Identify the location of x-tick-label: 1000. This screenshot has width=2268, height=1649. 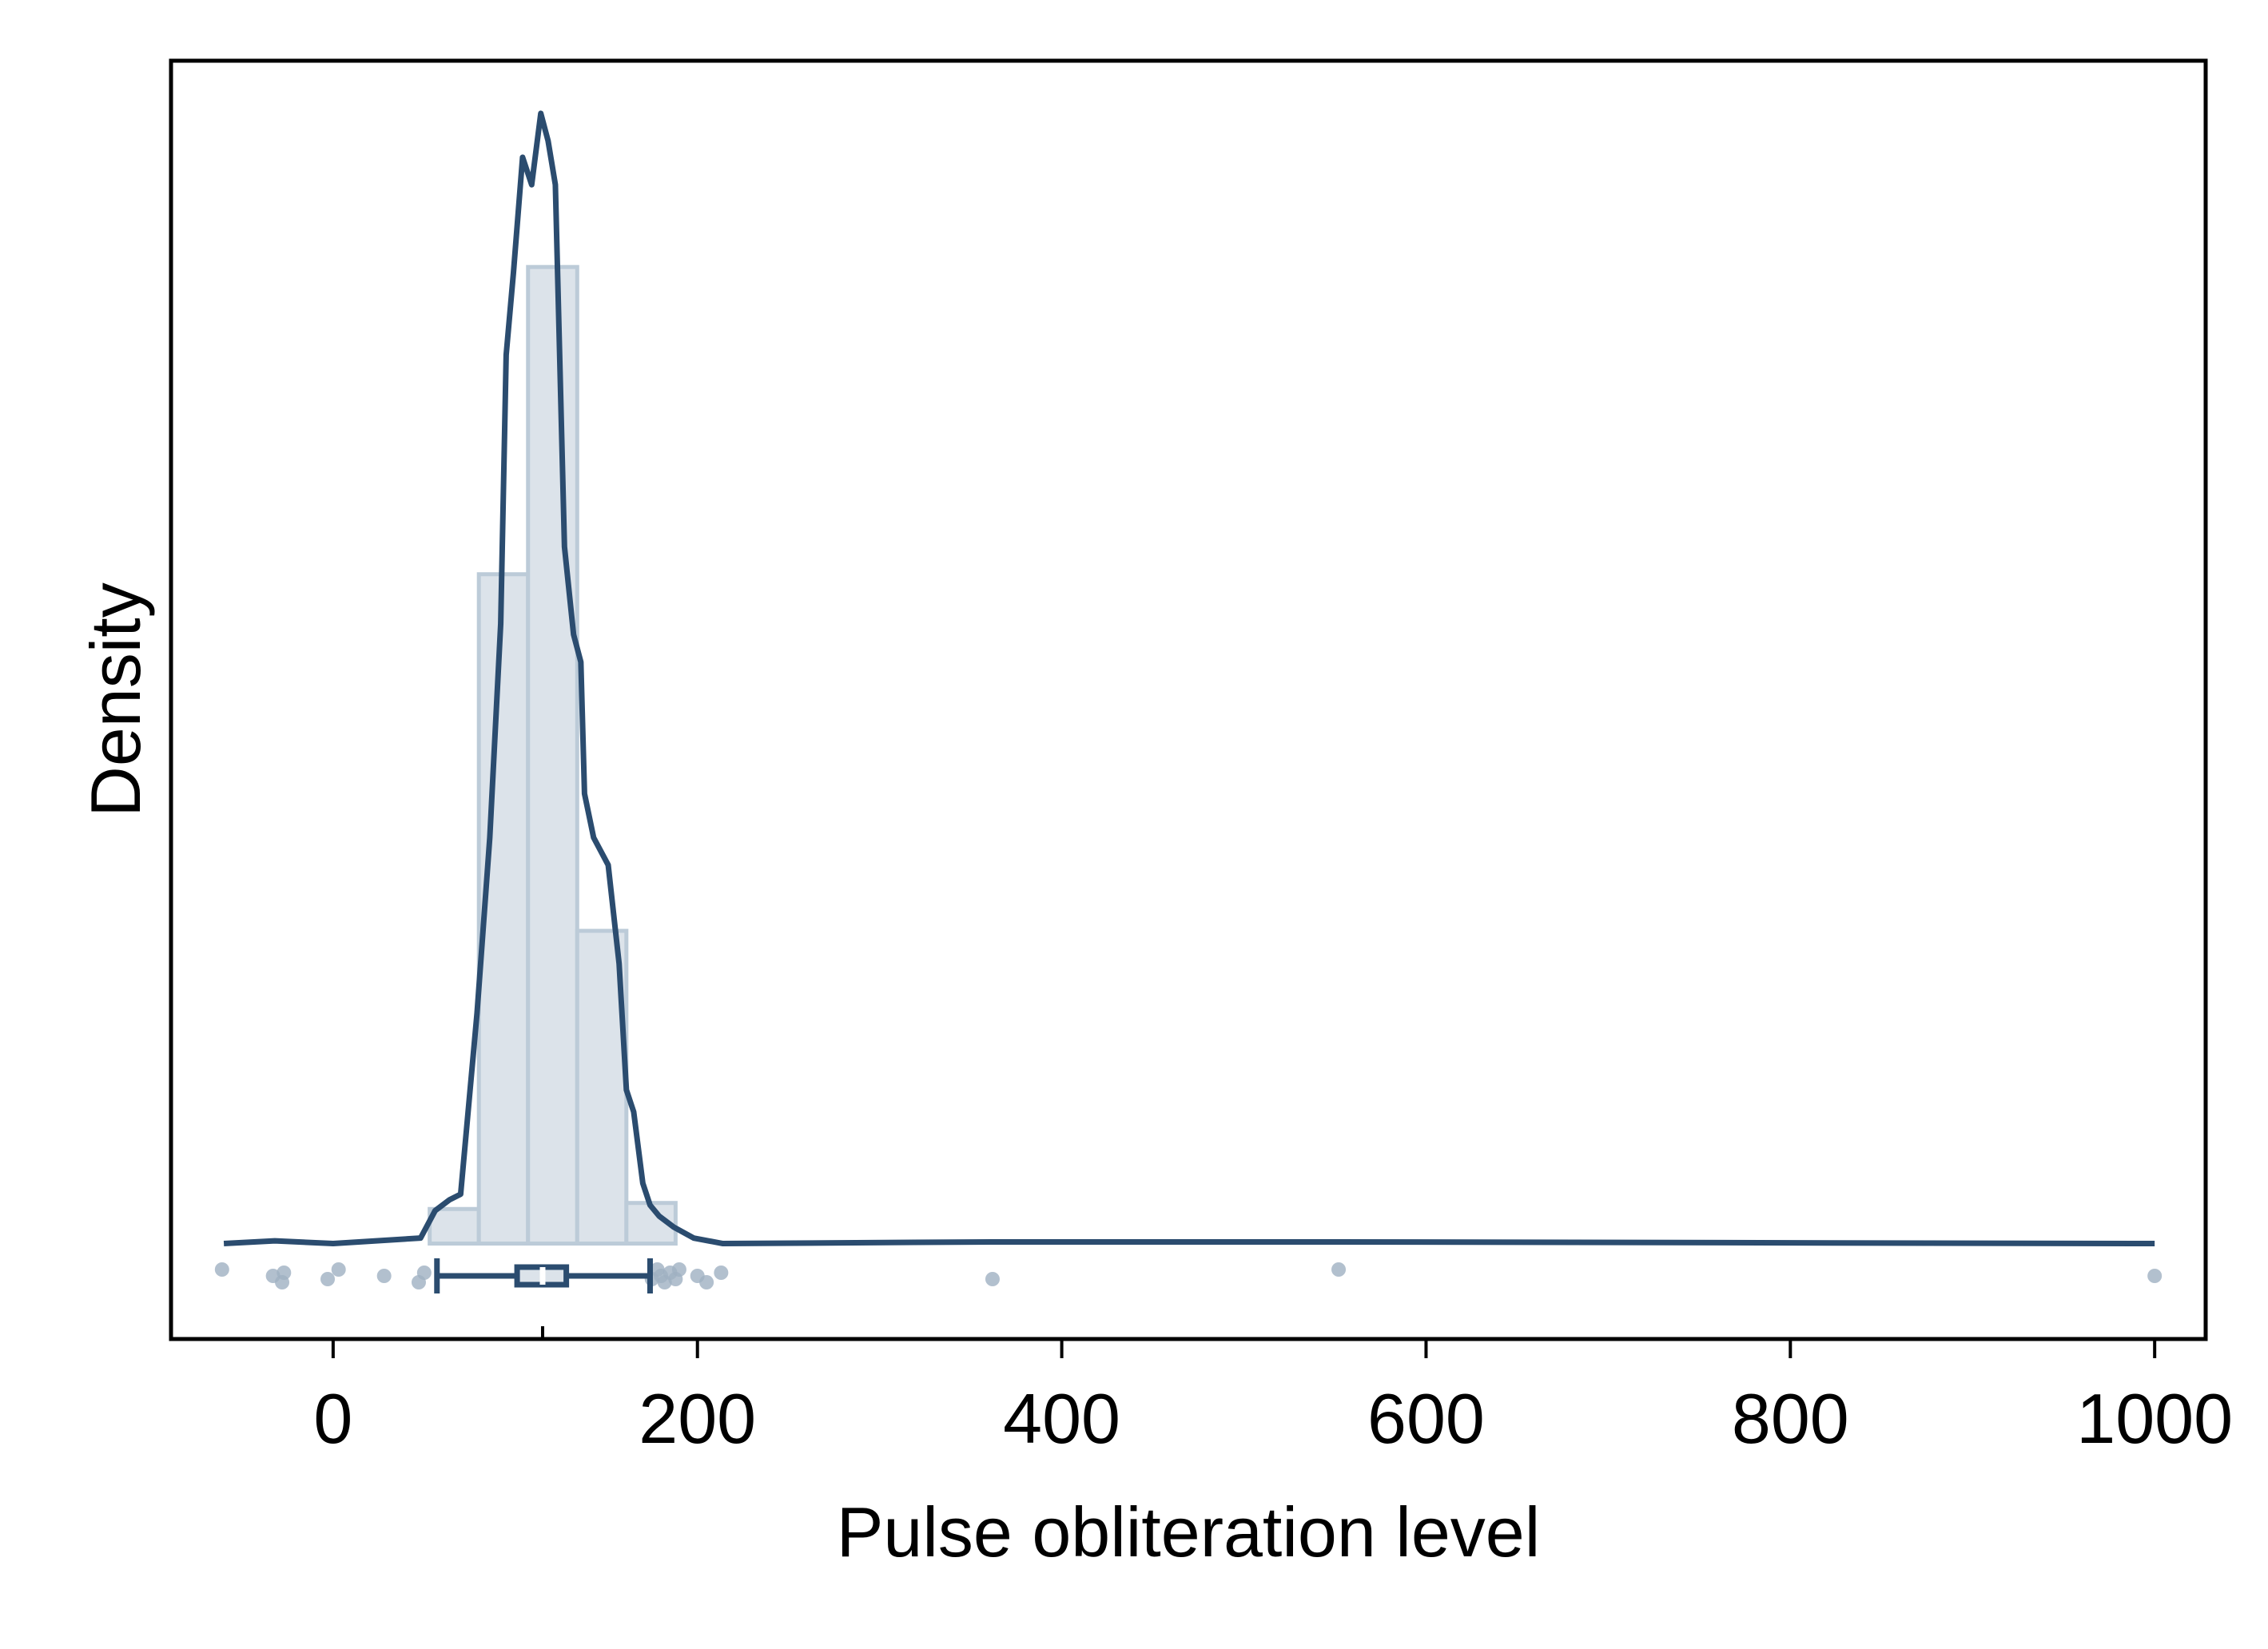
(2154, 1418).